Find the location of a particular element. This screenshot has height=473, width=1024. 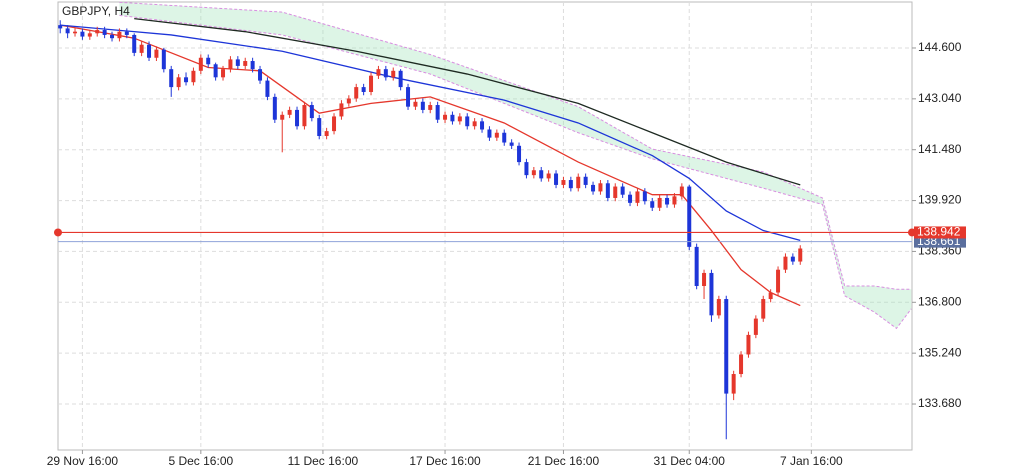

x-tick-label: 11 Dec 16:00 is located at coordinates (323, 461).